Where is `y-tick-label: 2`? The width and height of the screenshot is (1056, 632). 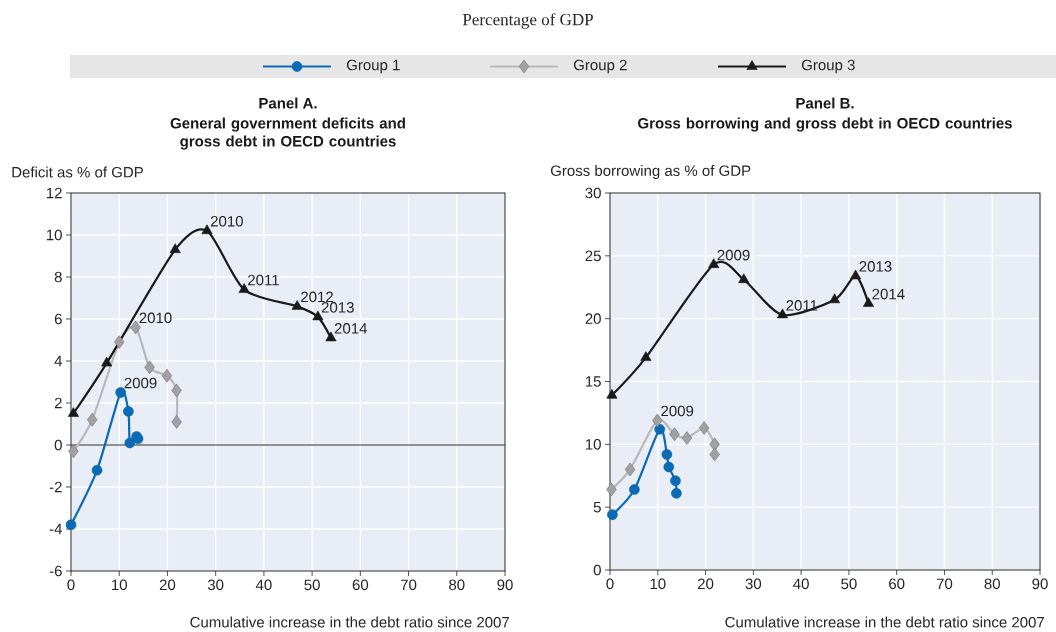
y-tick-label: 2 is located at coordinates (58, 403).